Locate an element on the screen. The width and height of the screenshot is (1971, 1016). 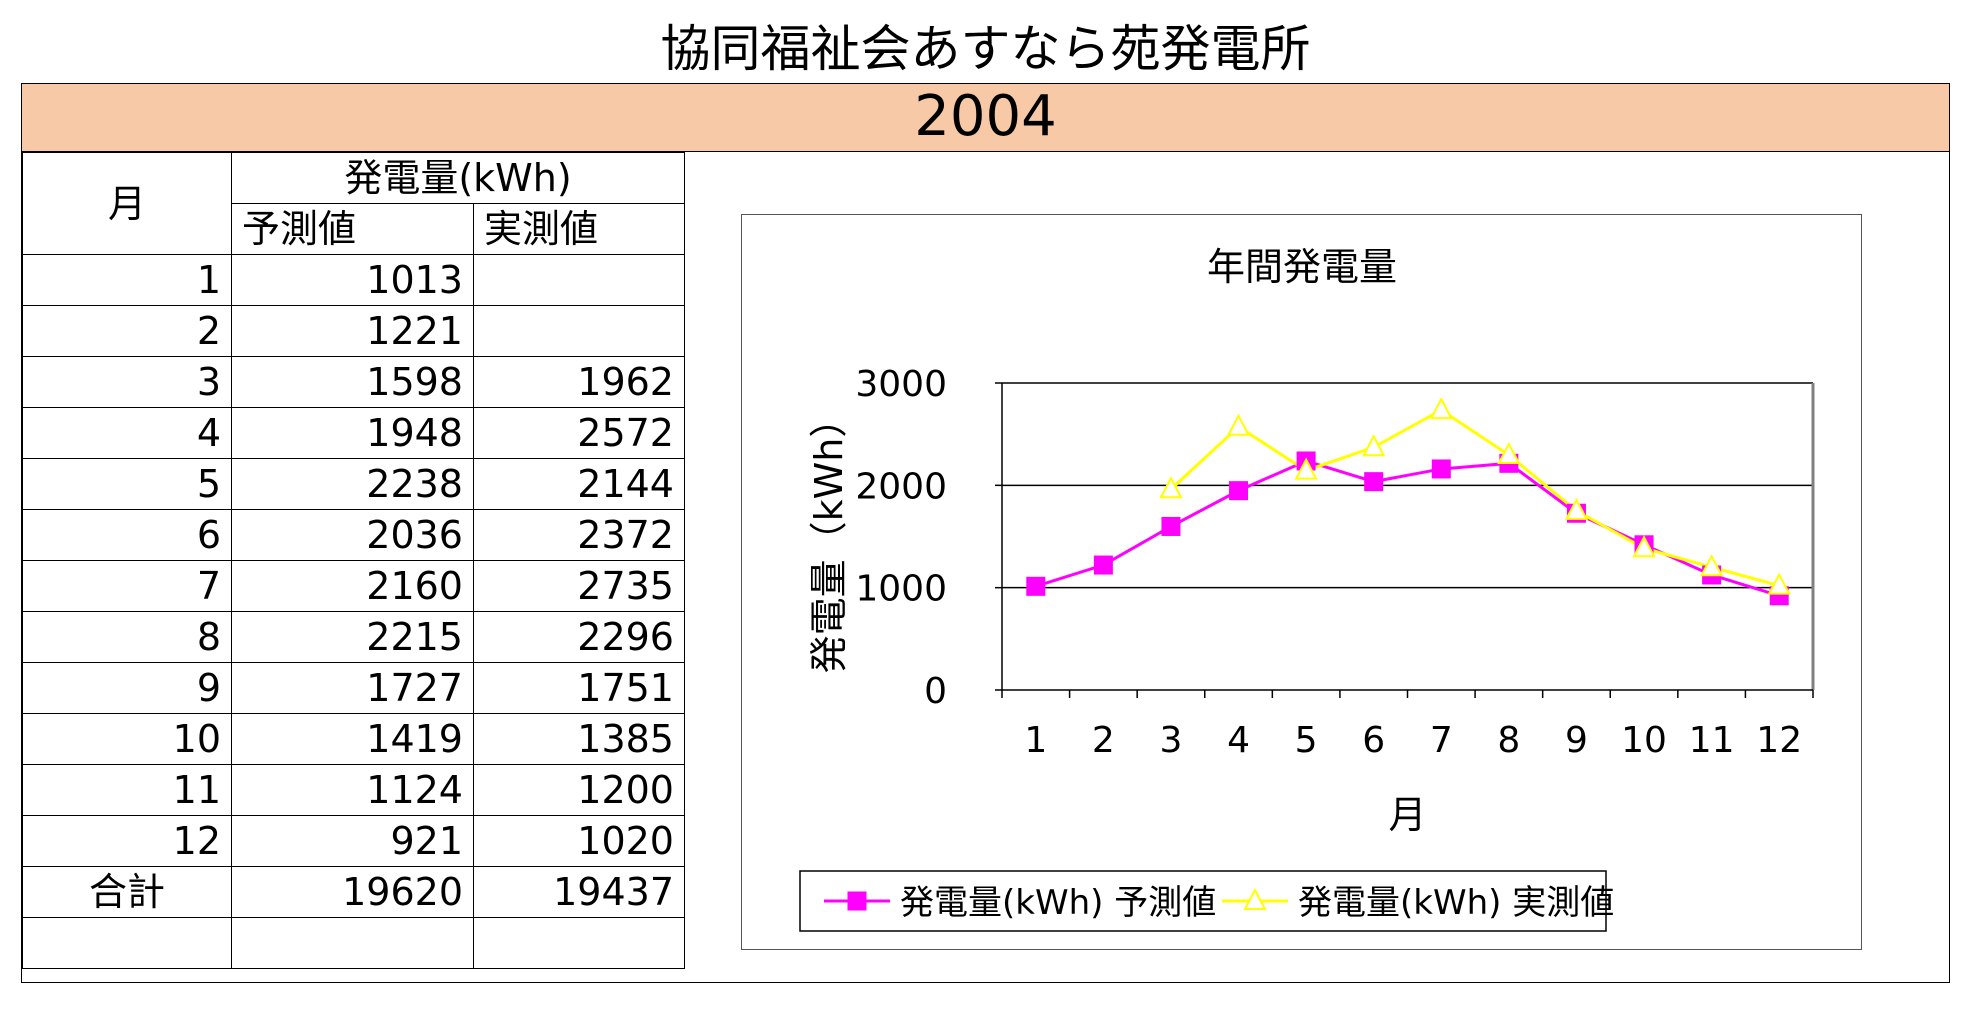
legend-box is located at coordinates (1203, 901).